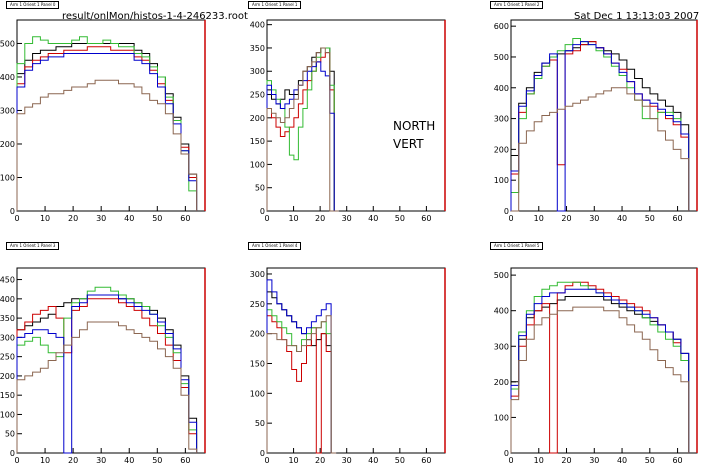 Image resolution: width=721 pixels, height=464 pixels. Describe the element at coordinates (426, 460) in the screenshot. I see `panel-4-xtick-label-6: 60` at that location.